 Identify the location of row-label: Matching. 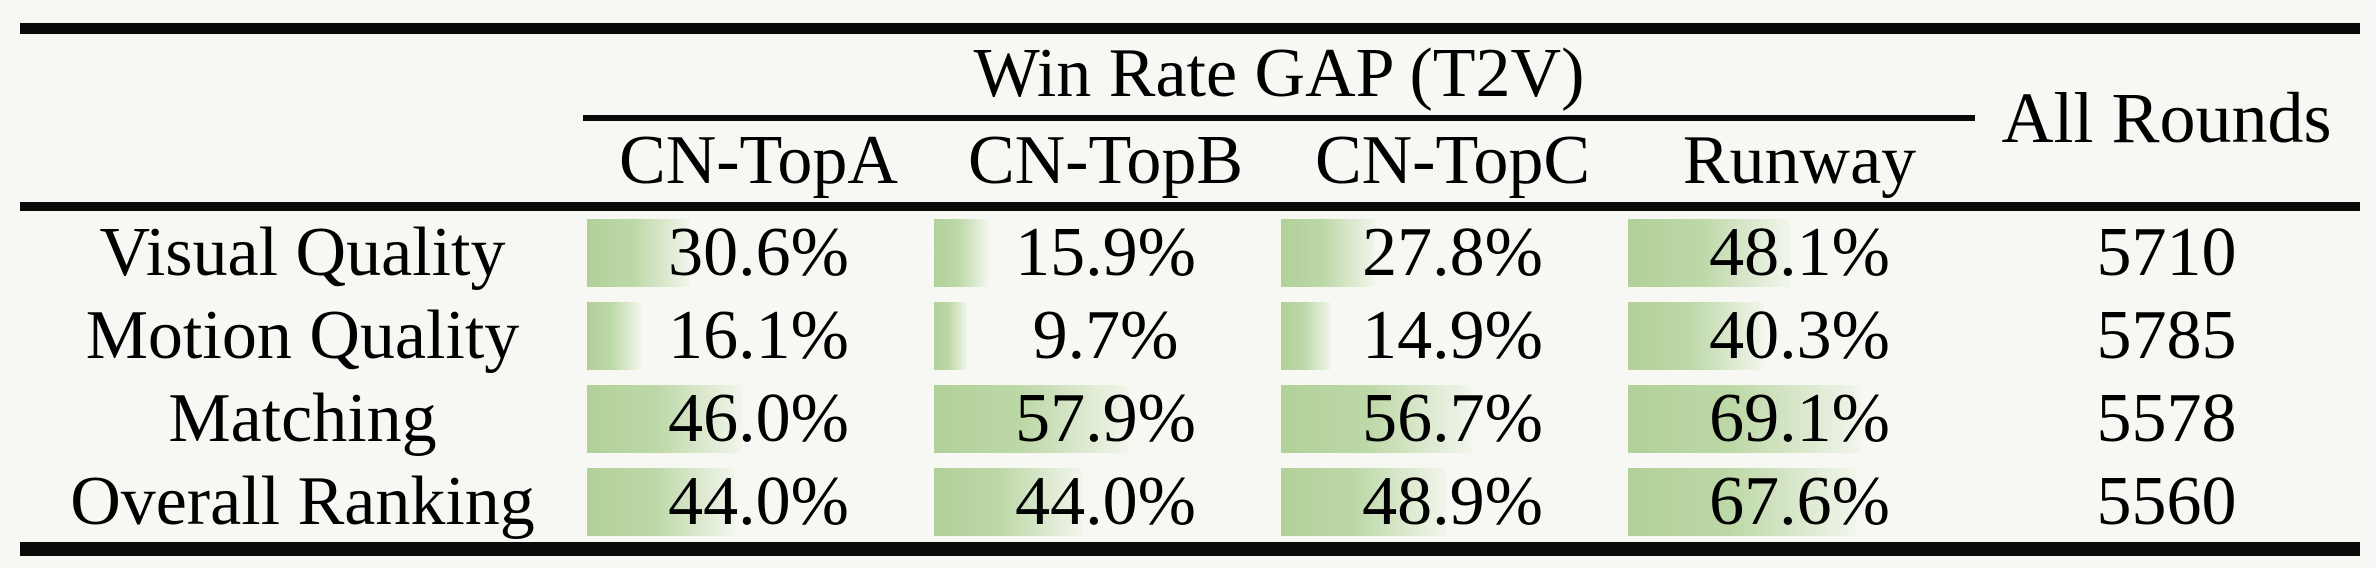
(302, 418).